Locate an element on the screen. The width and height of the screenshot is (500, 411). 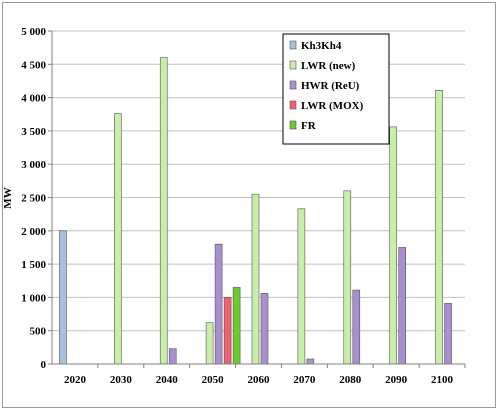
x-tick-label: 2030 is located at coordinates (121, 380).